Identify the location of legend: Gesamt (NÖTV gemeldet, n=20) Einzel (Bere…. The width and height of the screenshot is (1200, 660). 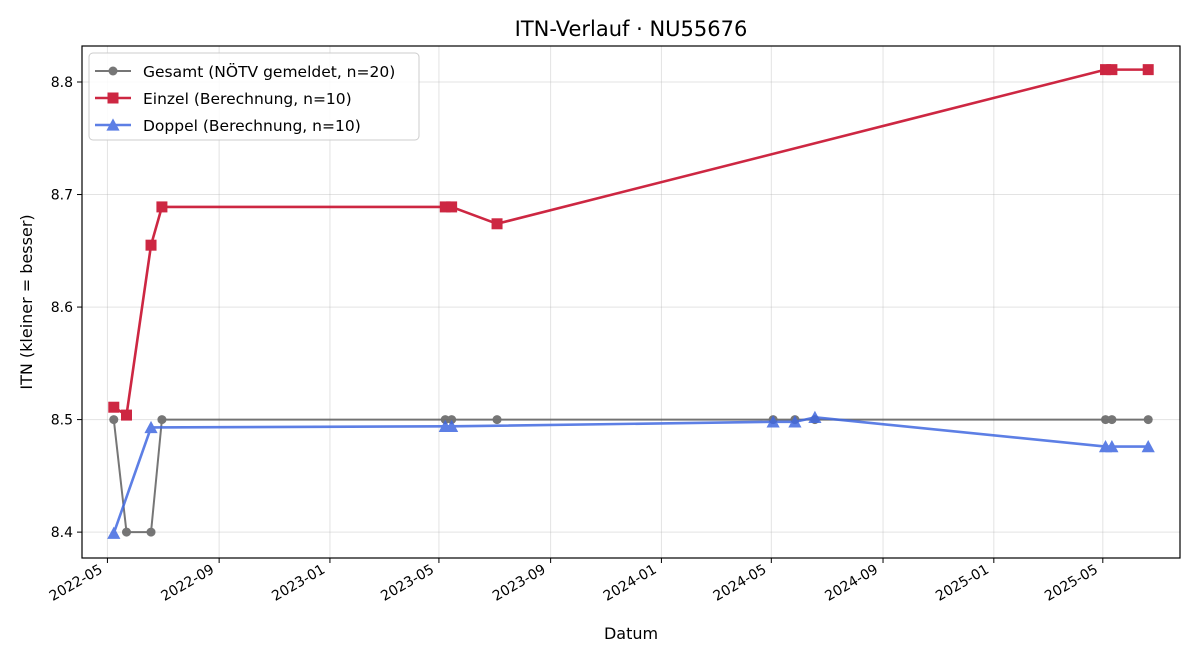
(254, 96).